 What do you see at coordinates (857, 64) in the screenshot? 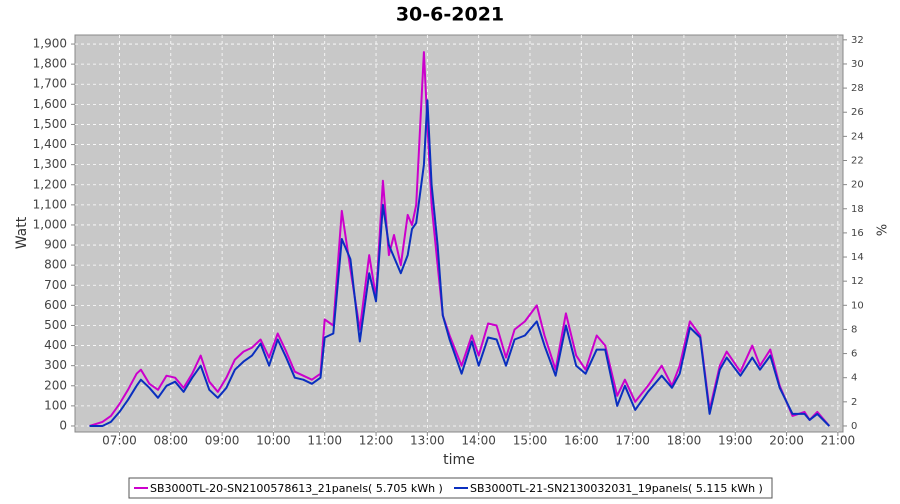
I see `y2-tick-label: 30` at bounding box center [857, 64].